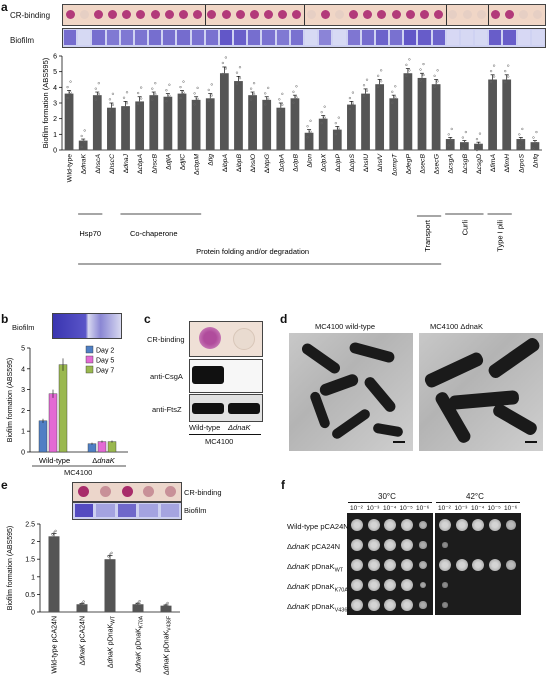 The image size is (546, 685). Describe the element at coordinates (345, 326) in the screenshot. I see `micrograph-title-wildtype: MC4100 wild-type` at that location.